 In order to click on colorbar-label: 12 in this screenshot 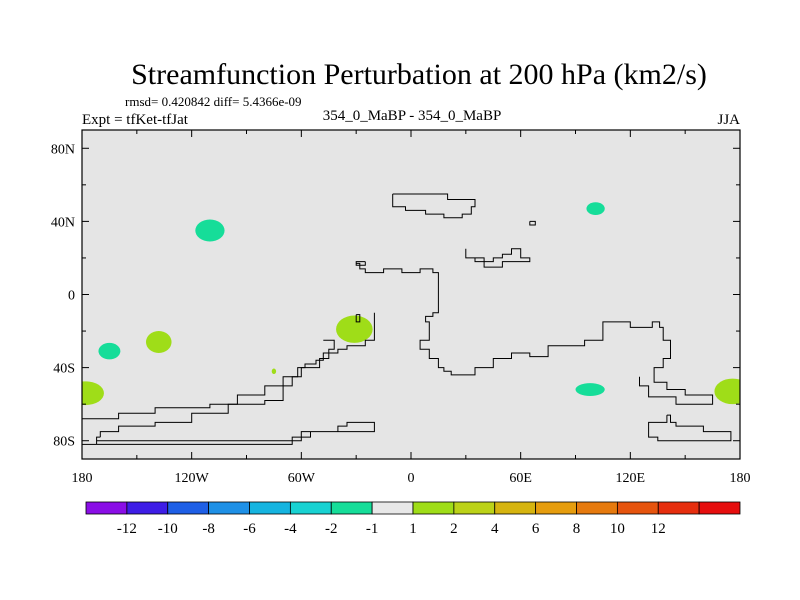, I will do `click(658, 529)`.